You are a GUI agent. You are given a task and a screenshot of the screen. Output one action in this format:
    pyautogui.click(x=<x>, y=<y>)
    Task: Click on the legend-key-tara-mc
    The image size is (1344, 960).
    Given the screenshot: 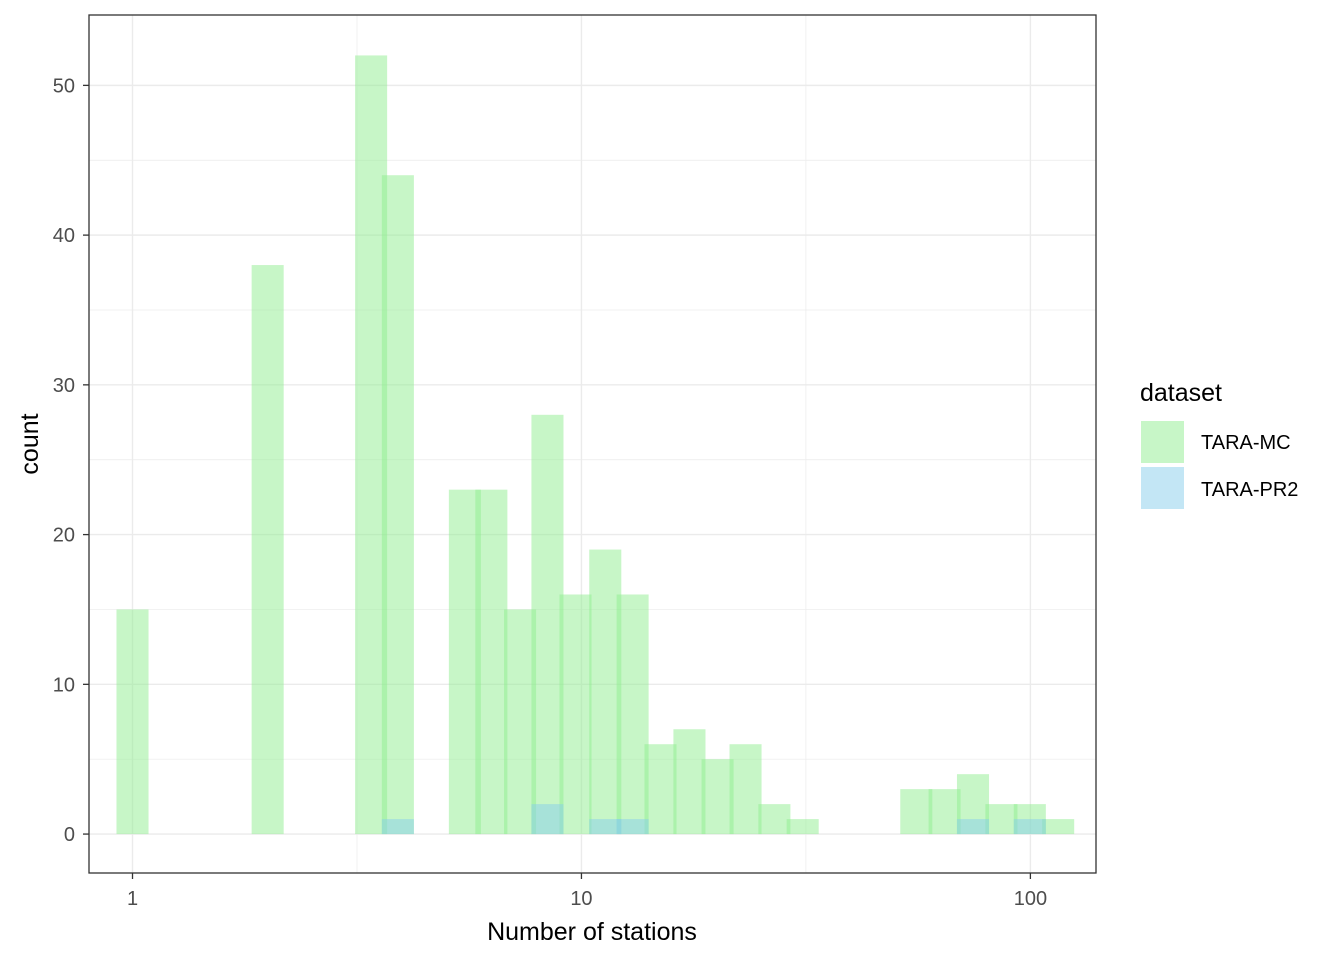 What is the action you would take?
    pyautogui.click(x=1162, y=442)
    